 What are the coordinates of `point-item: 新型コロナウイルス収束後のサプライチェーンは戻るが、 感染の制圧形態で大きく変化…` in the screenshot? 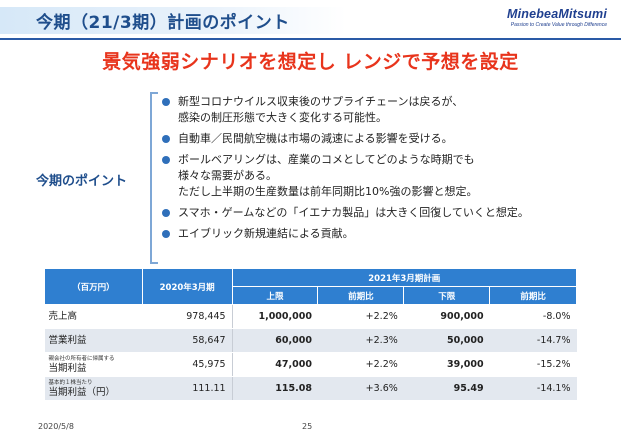 It's located at (387, 110).